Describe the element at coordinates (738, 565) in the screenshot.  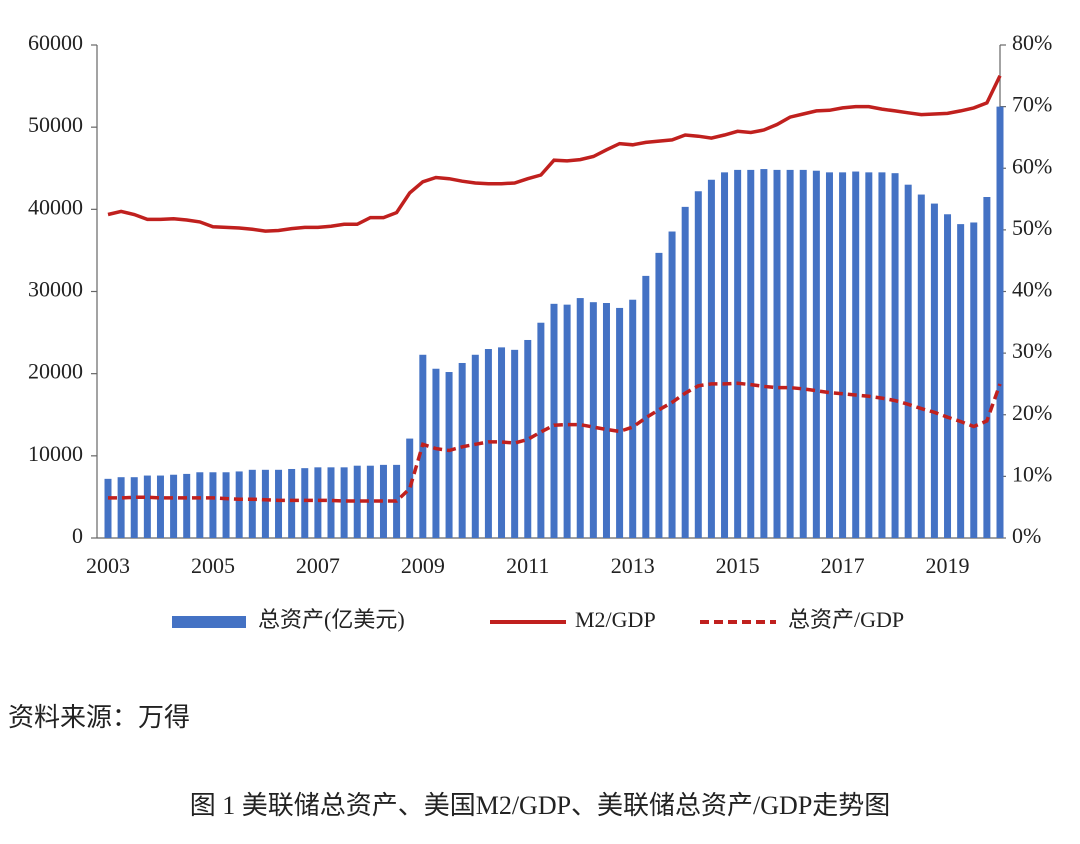
I see `x-tick-label: 2015` at that location.